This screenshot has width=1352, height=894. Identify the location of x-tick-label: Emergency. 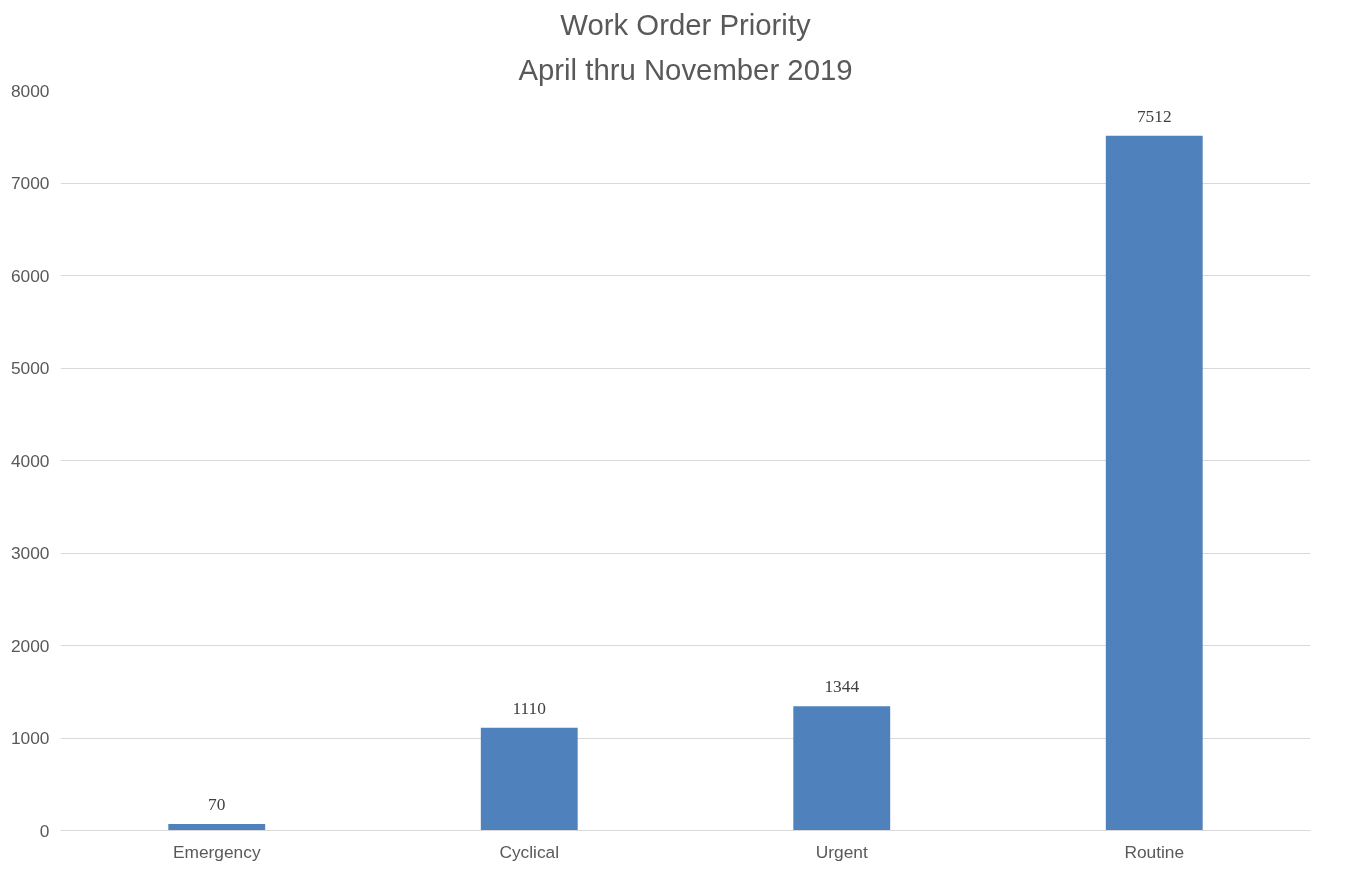
(216, 851).